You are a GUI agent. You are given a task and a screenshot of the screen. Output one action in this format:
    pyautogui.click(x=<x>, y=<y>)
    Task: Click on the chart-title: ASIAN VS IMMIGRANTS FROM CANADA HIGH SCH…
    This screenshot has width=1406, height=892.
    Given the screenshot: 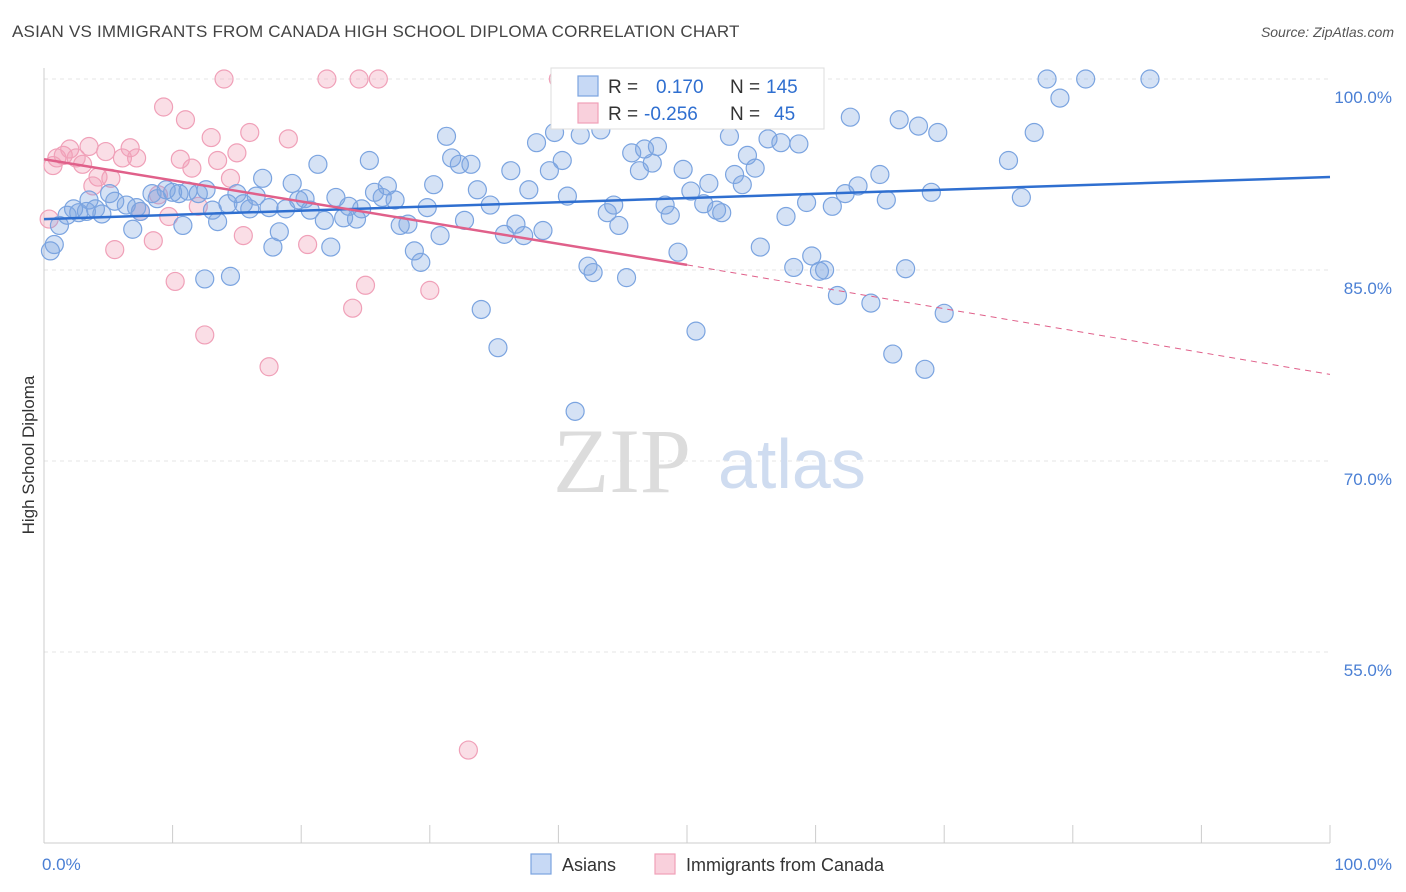 What is the action you would take?
    pyautogui.click(x=376, y=31)
    